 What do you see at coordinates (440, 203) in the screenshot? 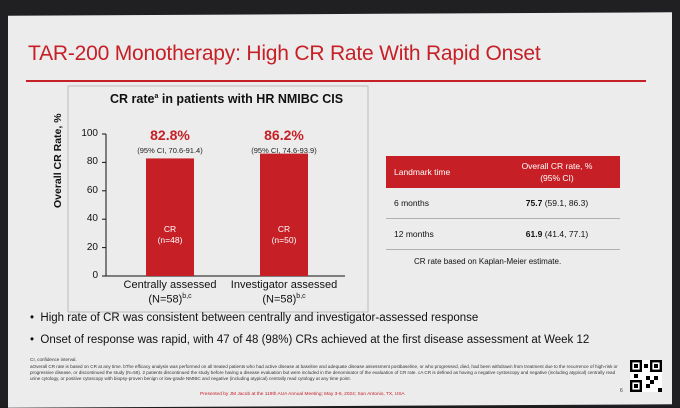
I see `table-cell-time: 6 months` at bounding box center [440, 203].